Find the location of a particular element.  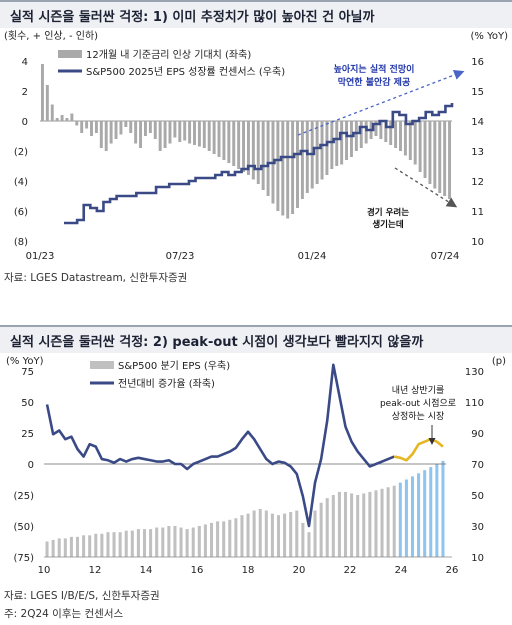

chart1-legend-label-line: S&P500 2025년 EPS 성장률 컨센서스 (우축) is located at coordinates (185, 72).